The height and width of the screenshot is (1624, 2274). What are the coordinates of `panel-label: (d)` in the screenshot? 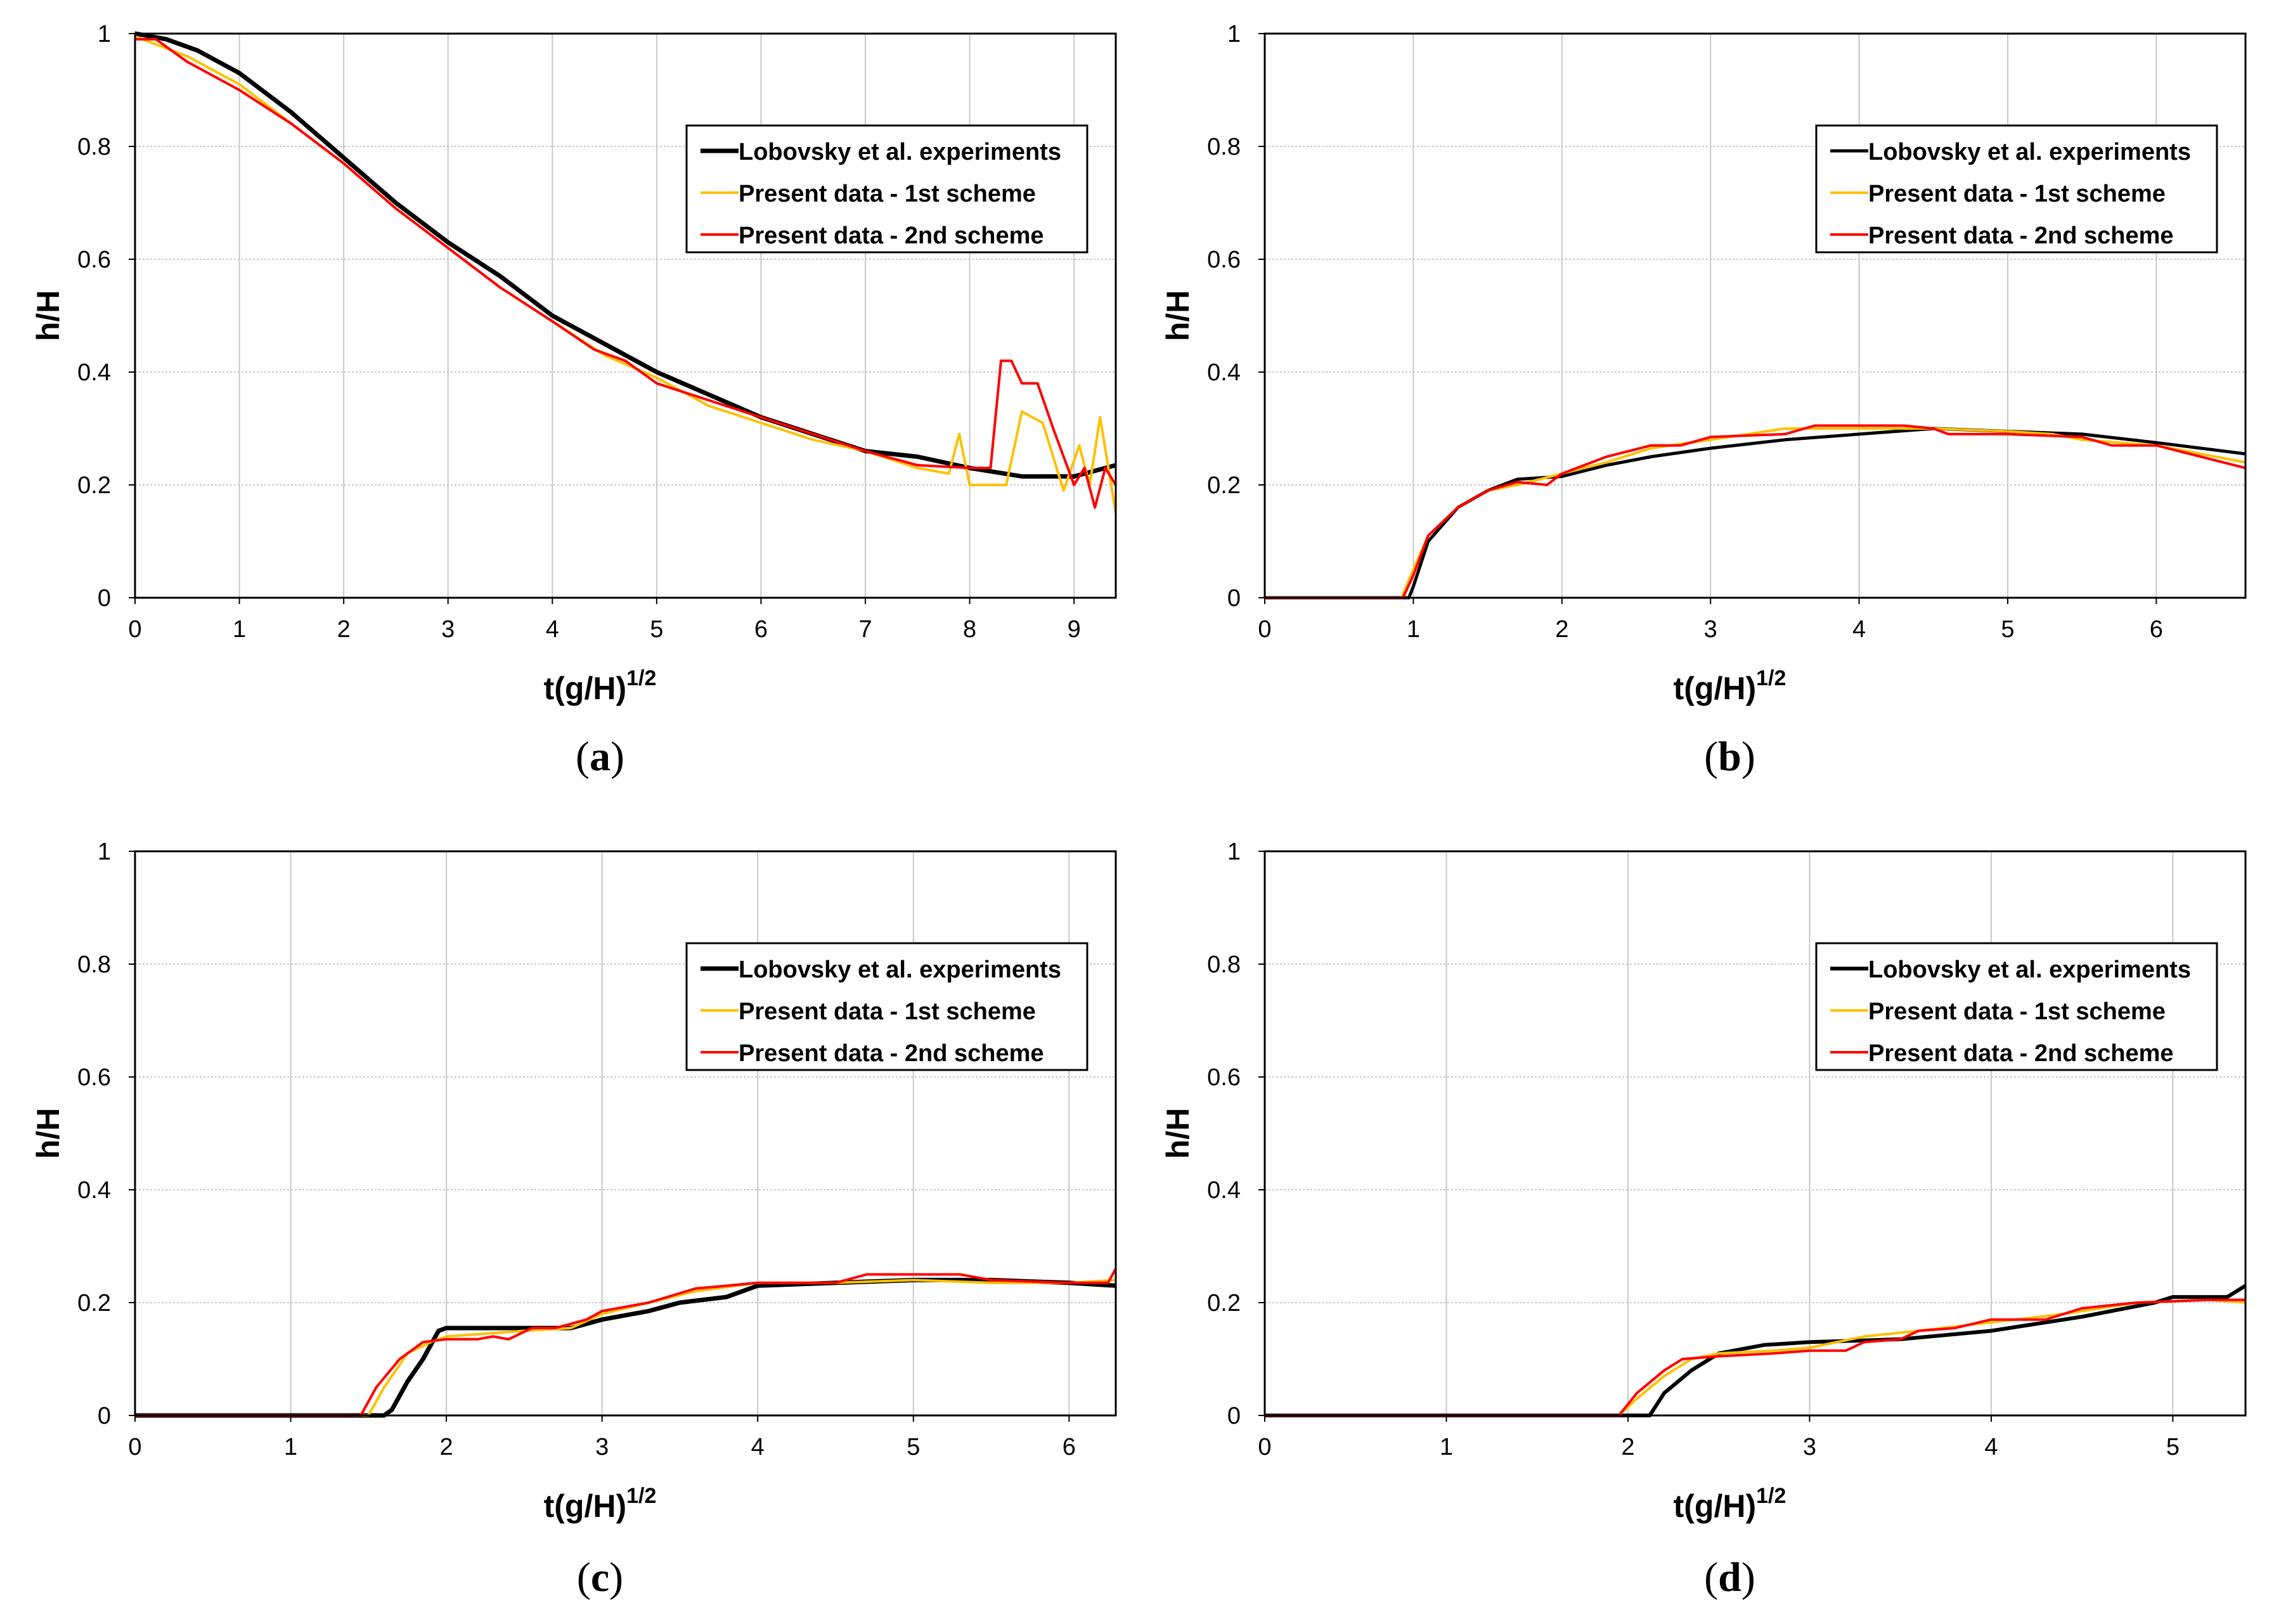 It's located at (1729, 1578).